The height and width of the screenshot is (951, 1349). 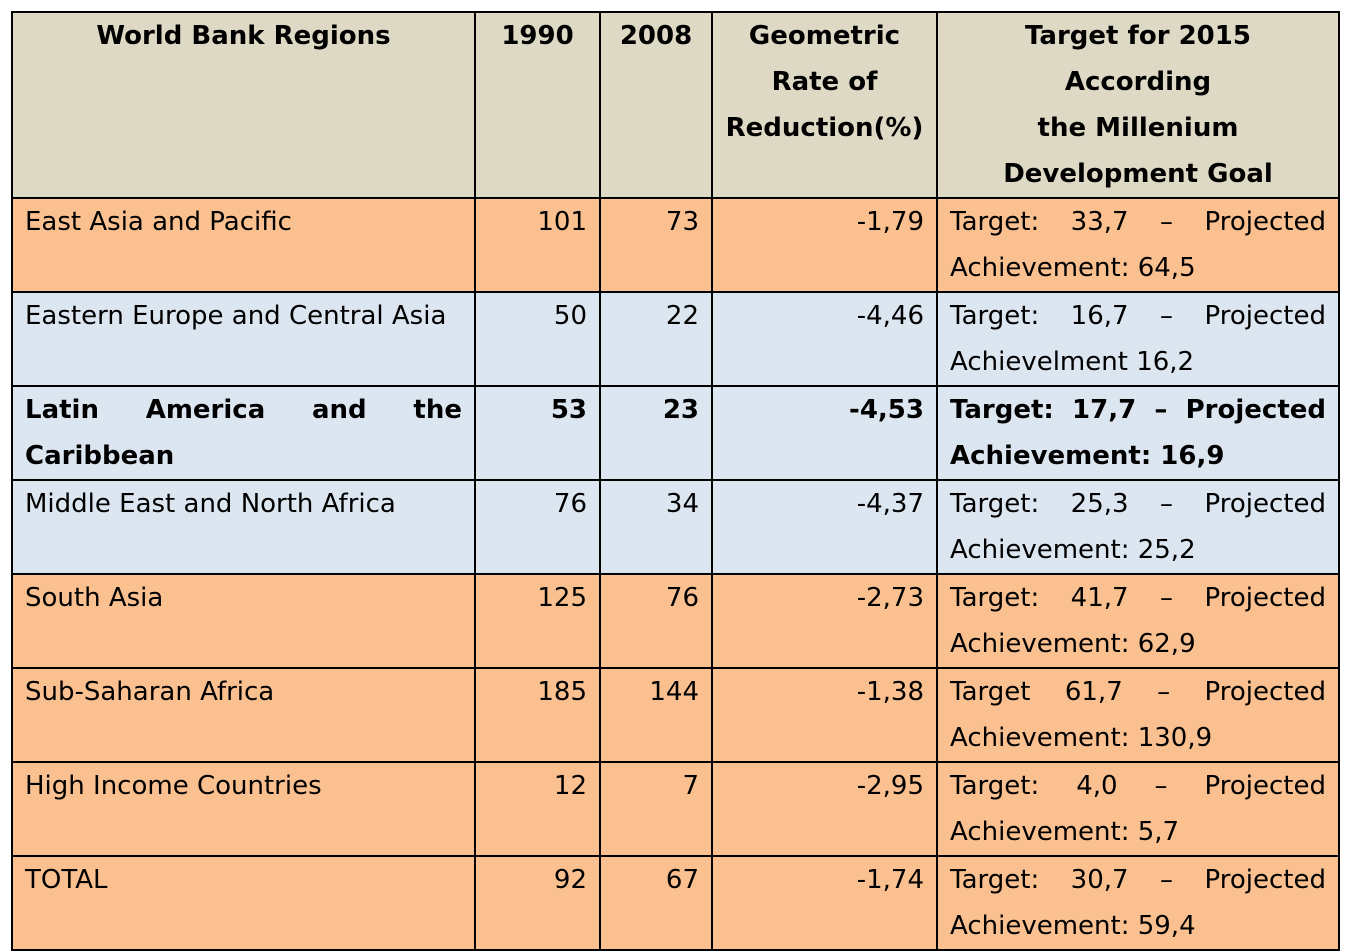 I want to click on cell-target: Target: 4,0 – Projected Achievement: 5,7, so click(x=1138, y=809).